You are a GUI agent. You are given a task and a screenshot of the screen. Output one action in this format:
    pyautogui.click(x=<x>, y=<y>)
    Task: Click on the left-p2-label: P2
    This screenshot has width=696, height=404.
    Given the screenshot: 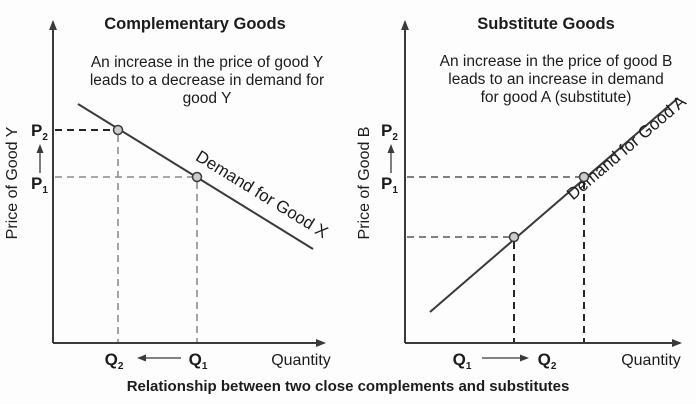 What is the action you would take?
    pyautogui.click(x=39, y=132)
    